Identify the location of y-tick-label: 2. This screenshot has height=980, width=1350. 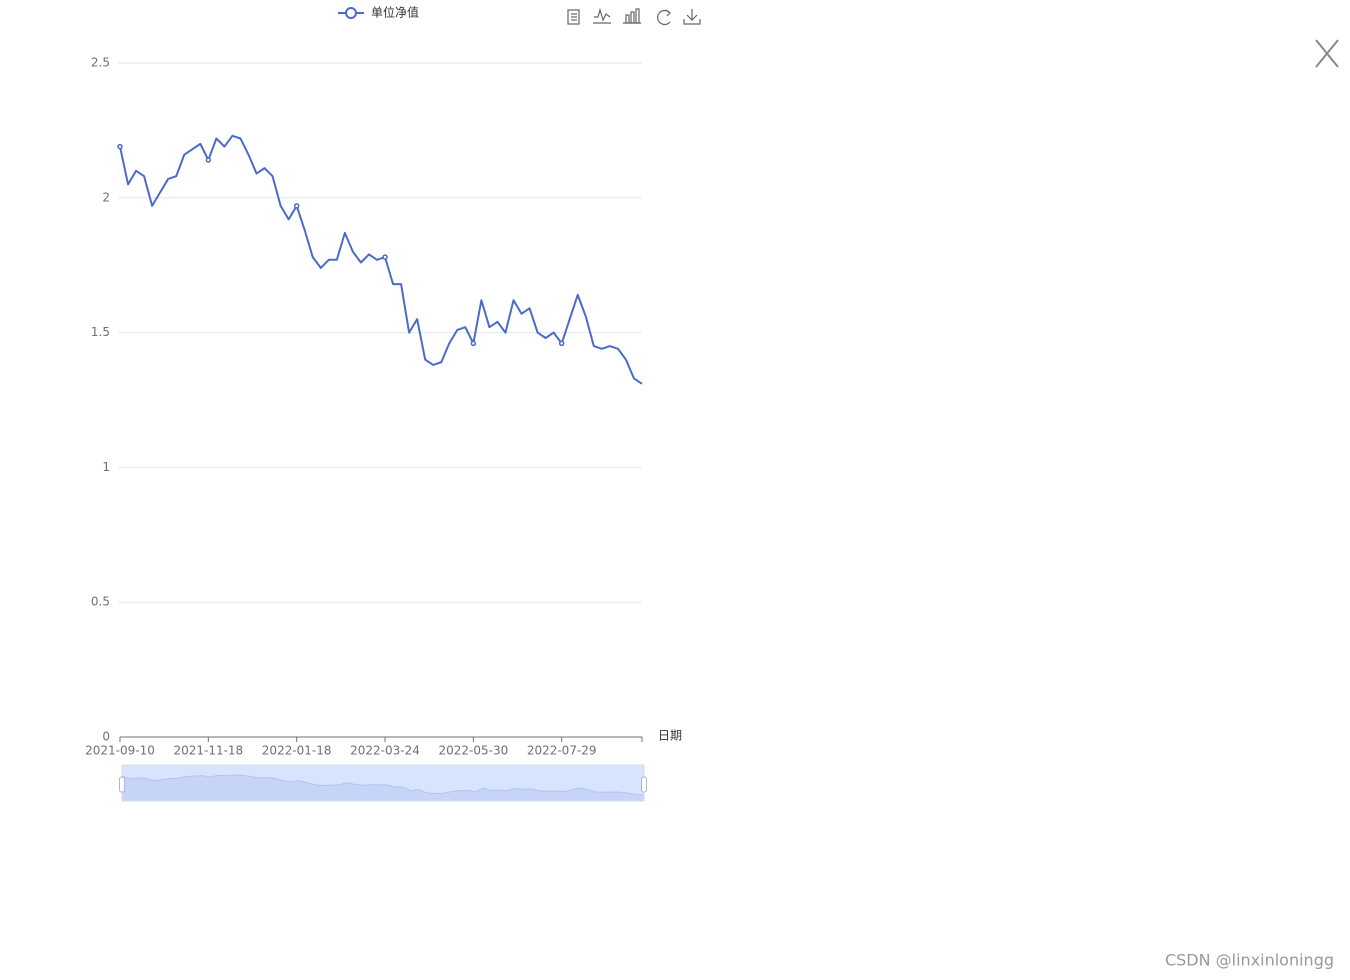
(106, 197).